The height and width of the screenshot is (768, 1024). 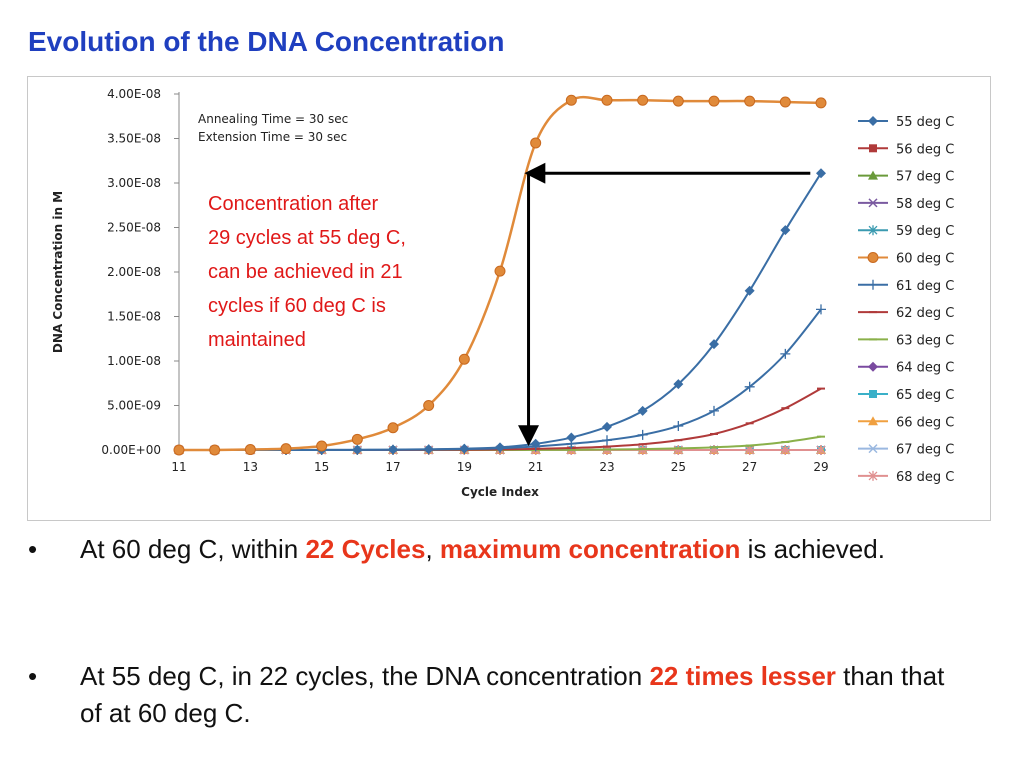 What do you see at coordinates (134, 183) in the screenshot?
I see `y-tick-label: 3.00E-08` at bounding box center [134, 183].